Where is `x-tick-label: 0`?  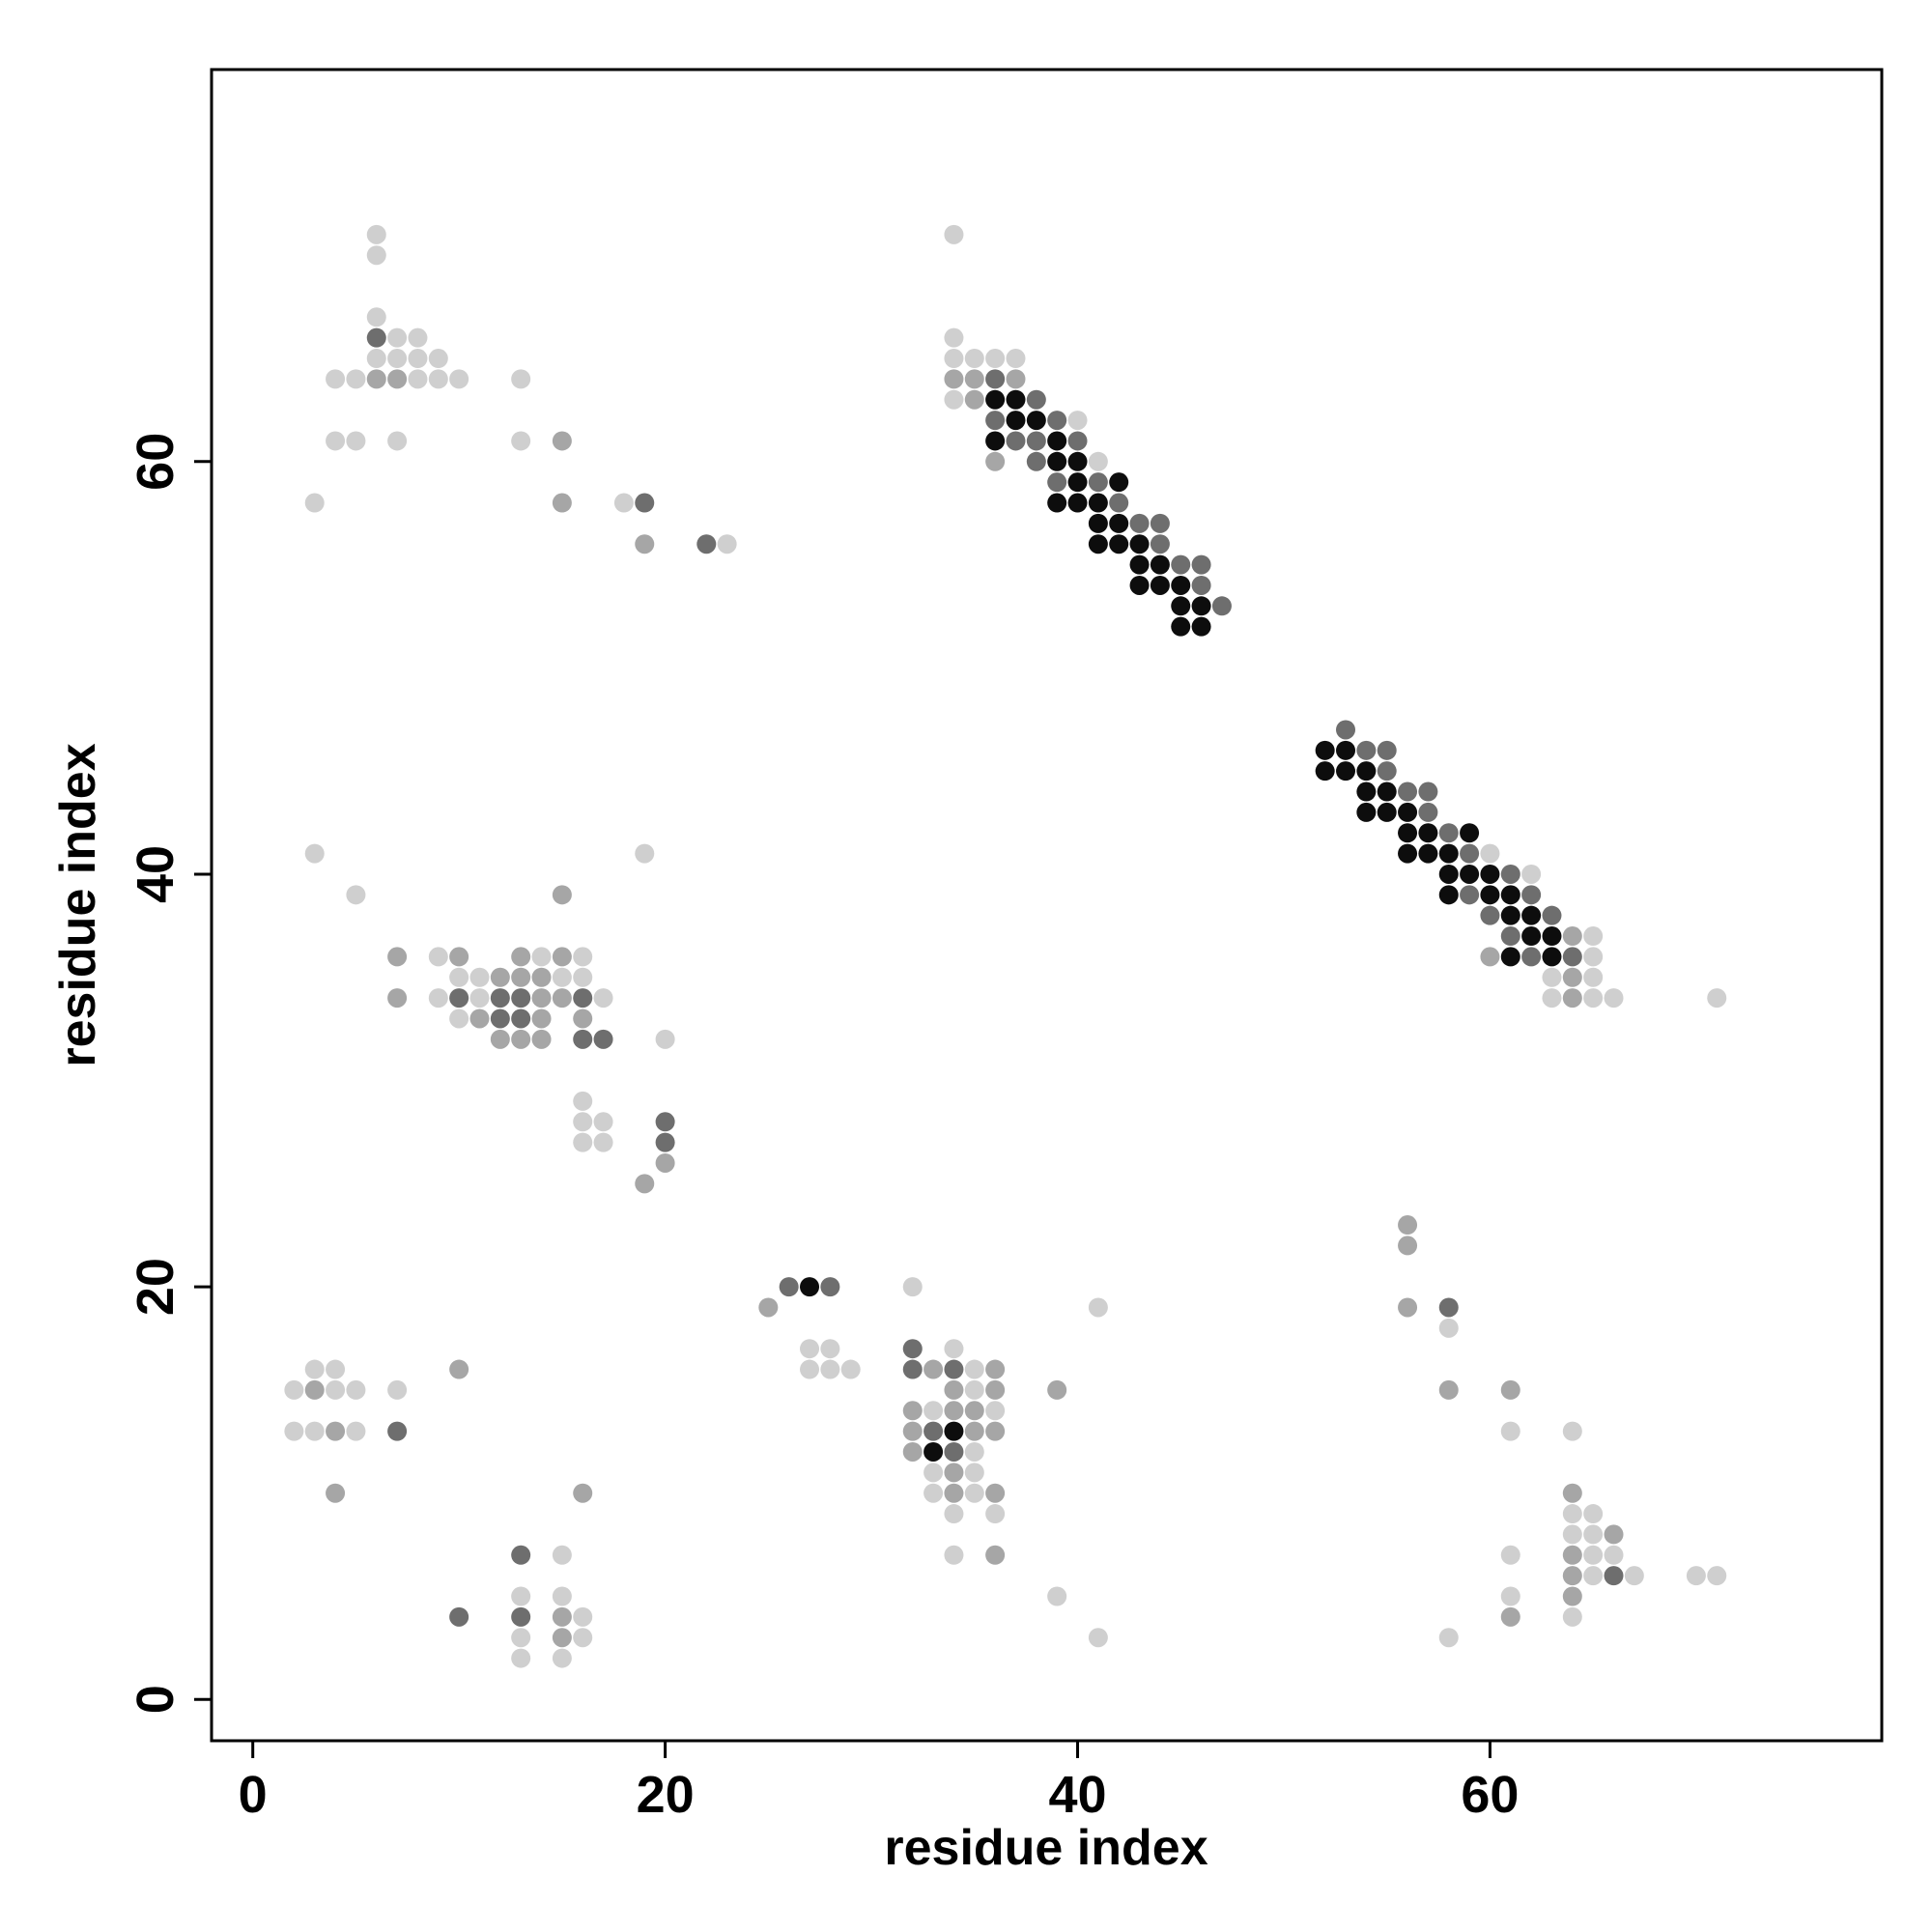
x-tick-label: 0 is located at coordinates (253, 1795).